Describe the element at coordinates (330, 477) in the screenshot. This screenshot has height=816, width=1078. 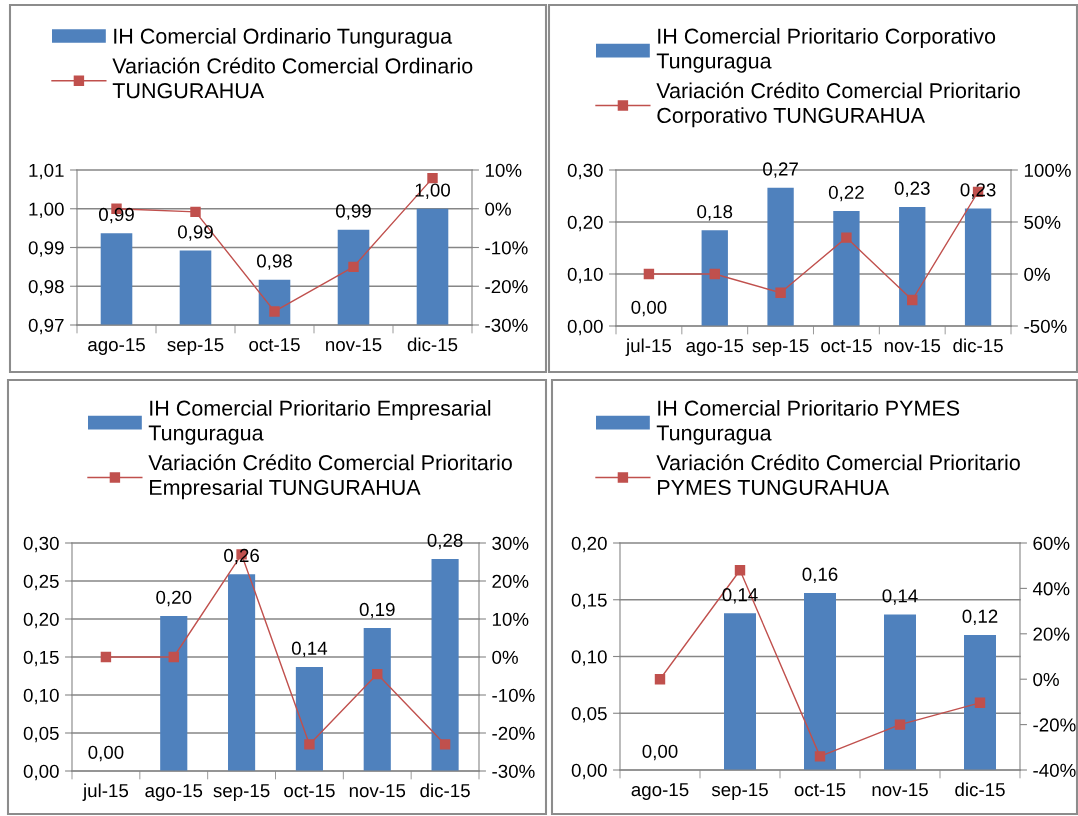
I see `legend-label: Variación Crédito Comercial Prioritario Empresarial TUNGURAHUA` at that location.